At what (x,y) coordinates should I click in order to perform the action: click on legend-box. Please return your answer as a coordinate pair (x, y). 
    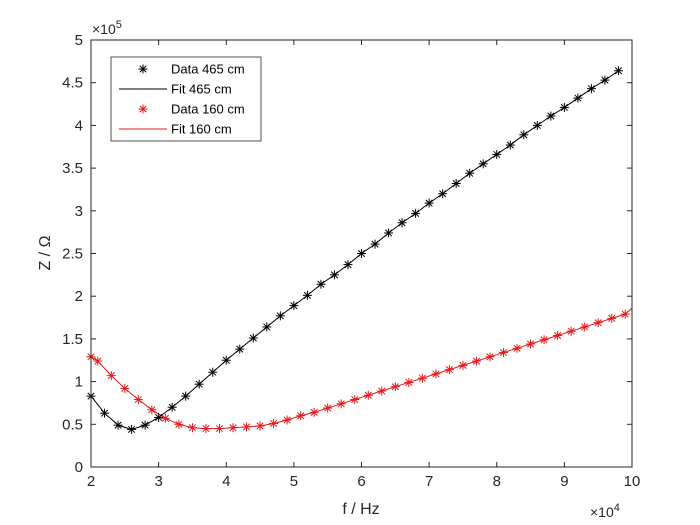
    Looking at the image, I should click on (186, 99).